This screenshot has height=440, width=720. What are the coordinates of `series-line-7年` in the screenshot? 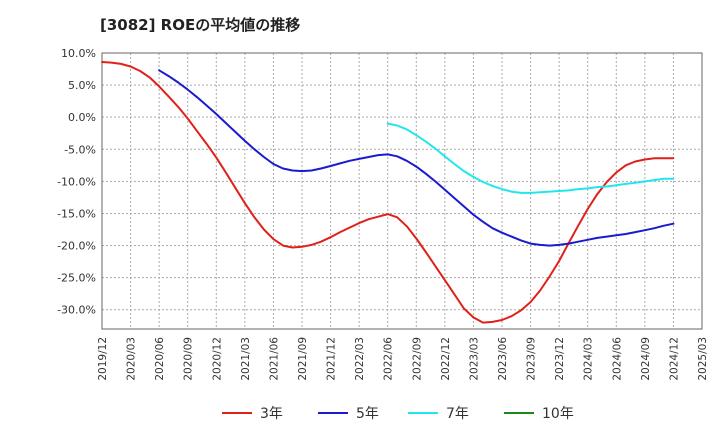 It's located at (530, 158).